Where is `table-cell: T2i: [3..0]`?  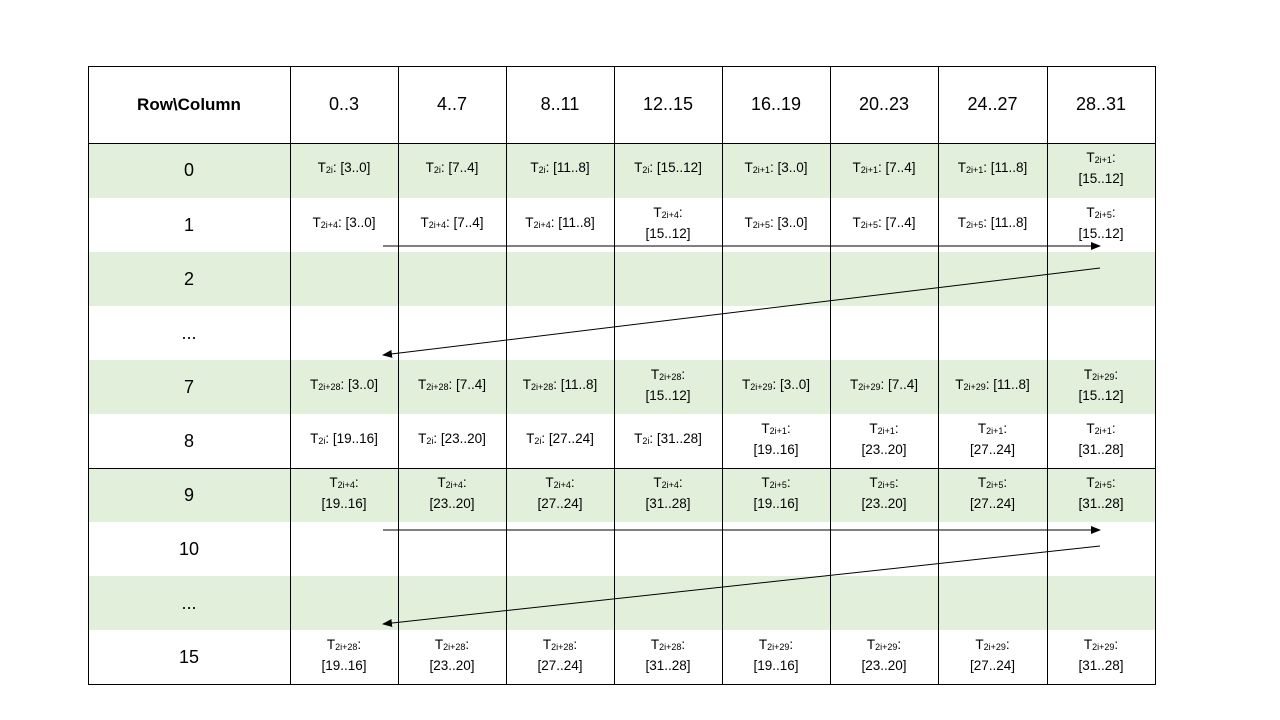 table-cell: T2i: [3..0] is located at coordinates (344, 167).